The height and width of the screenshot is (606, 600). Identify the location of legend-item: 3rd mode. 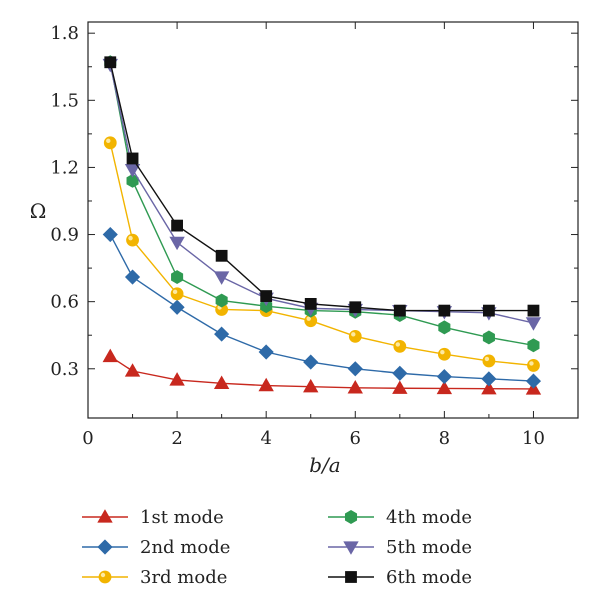
(154, 577).